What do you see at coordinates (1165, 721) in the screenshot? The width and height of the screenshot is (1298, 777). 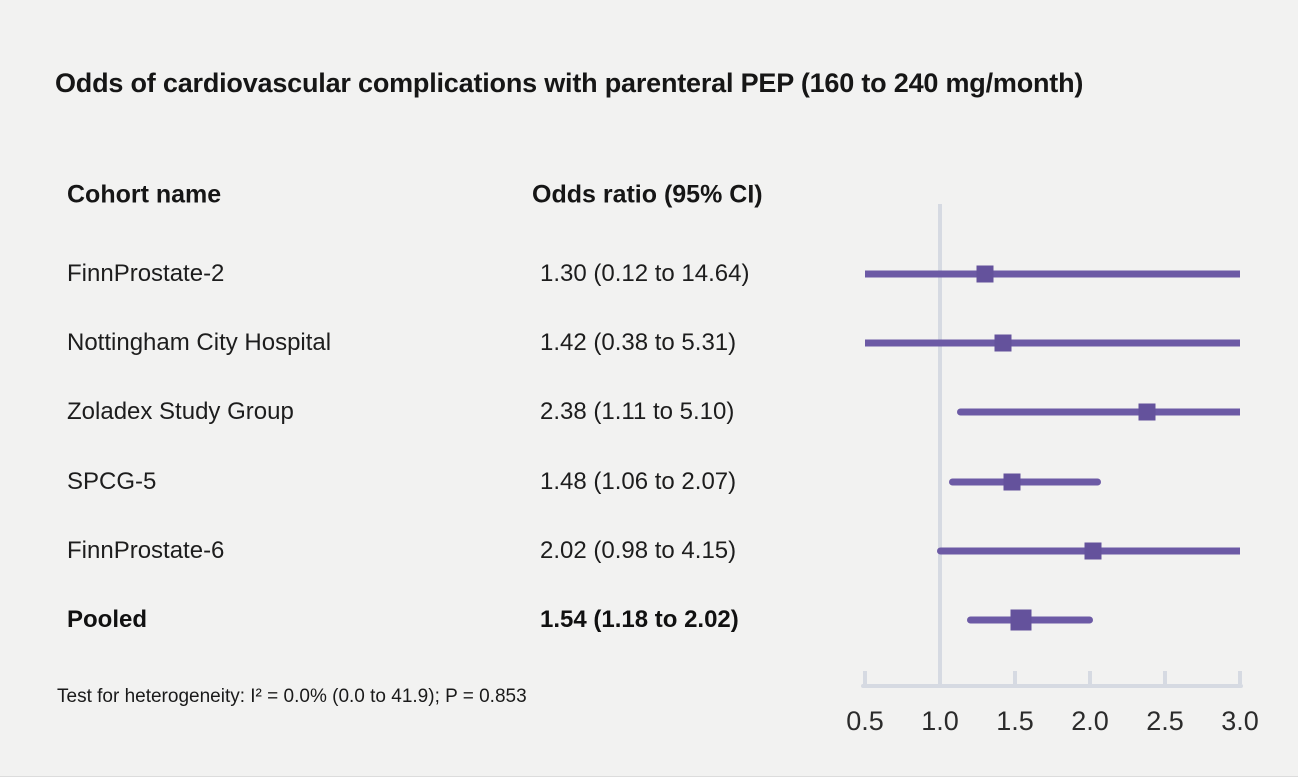 I see `x-axis-tick-label: 2.5` at bounding box center [1165, 721].